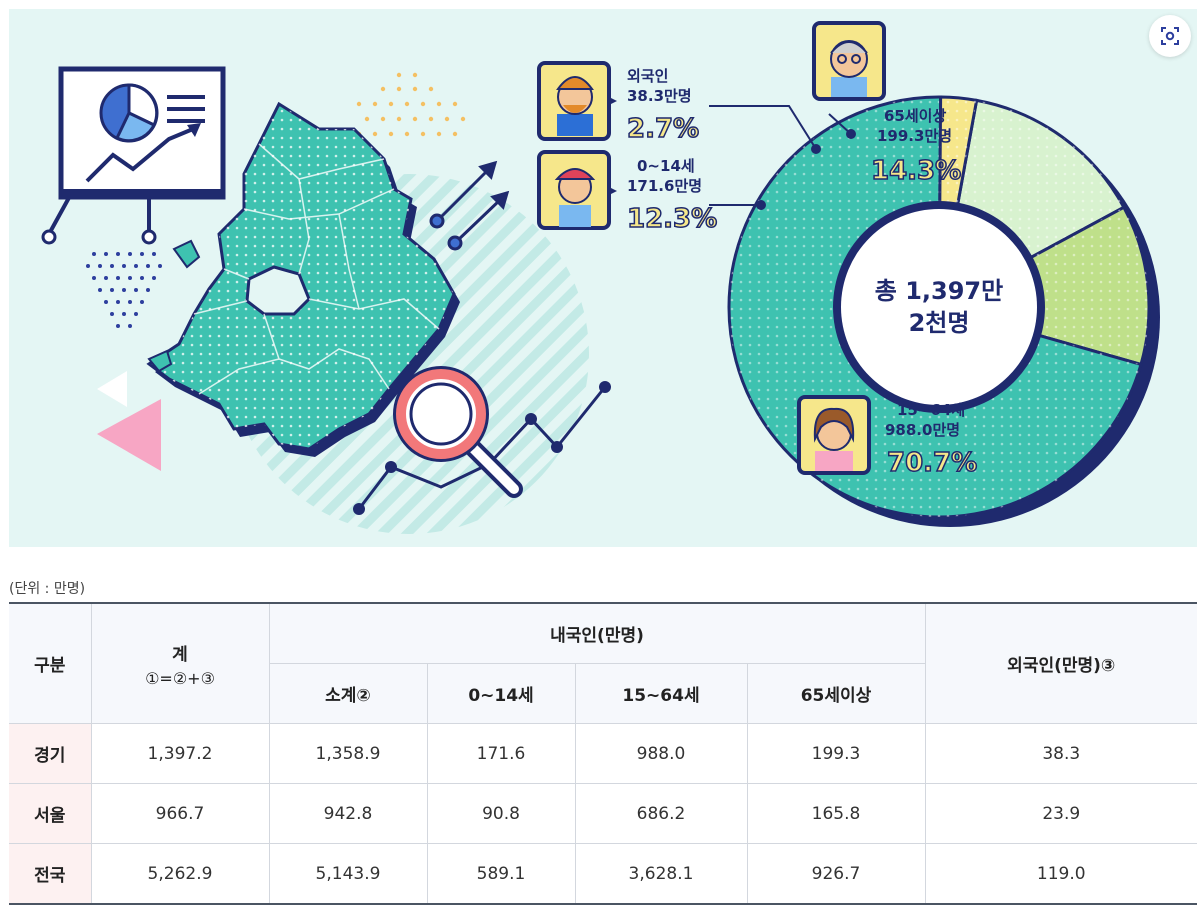 The image size is (1203, 905). What do you see at coordinates (47, 589) in the screenshot?
I see `unit-note: (단위 : 만명)` at bounding box center [47, 589].